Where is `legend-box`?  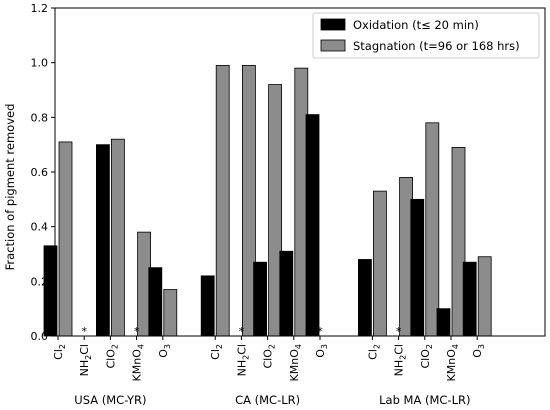 legend-box is located at coordinates (426, 35).